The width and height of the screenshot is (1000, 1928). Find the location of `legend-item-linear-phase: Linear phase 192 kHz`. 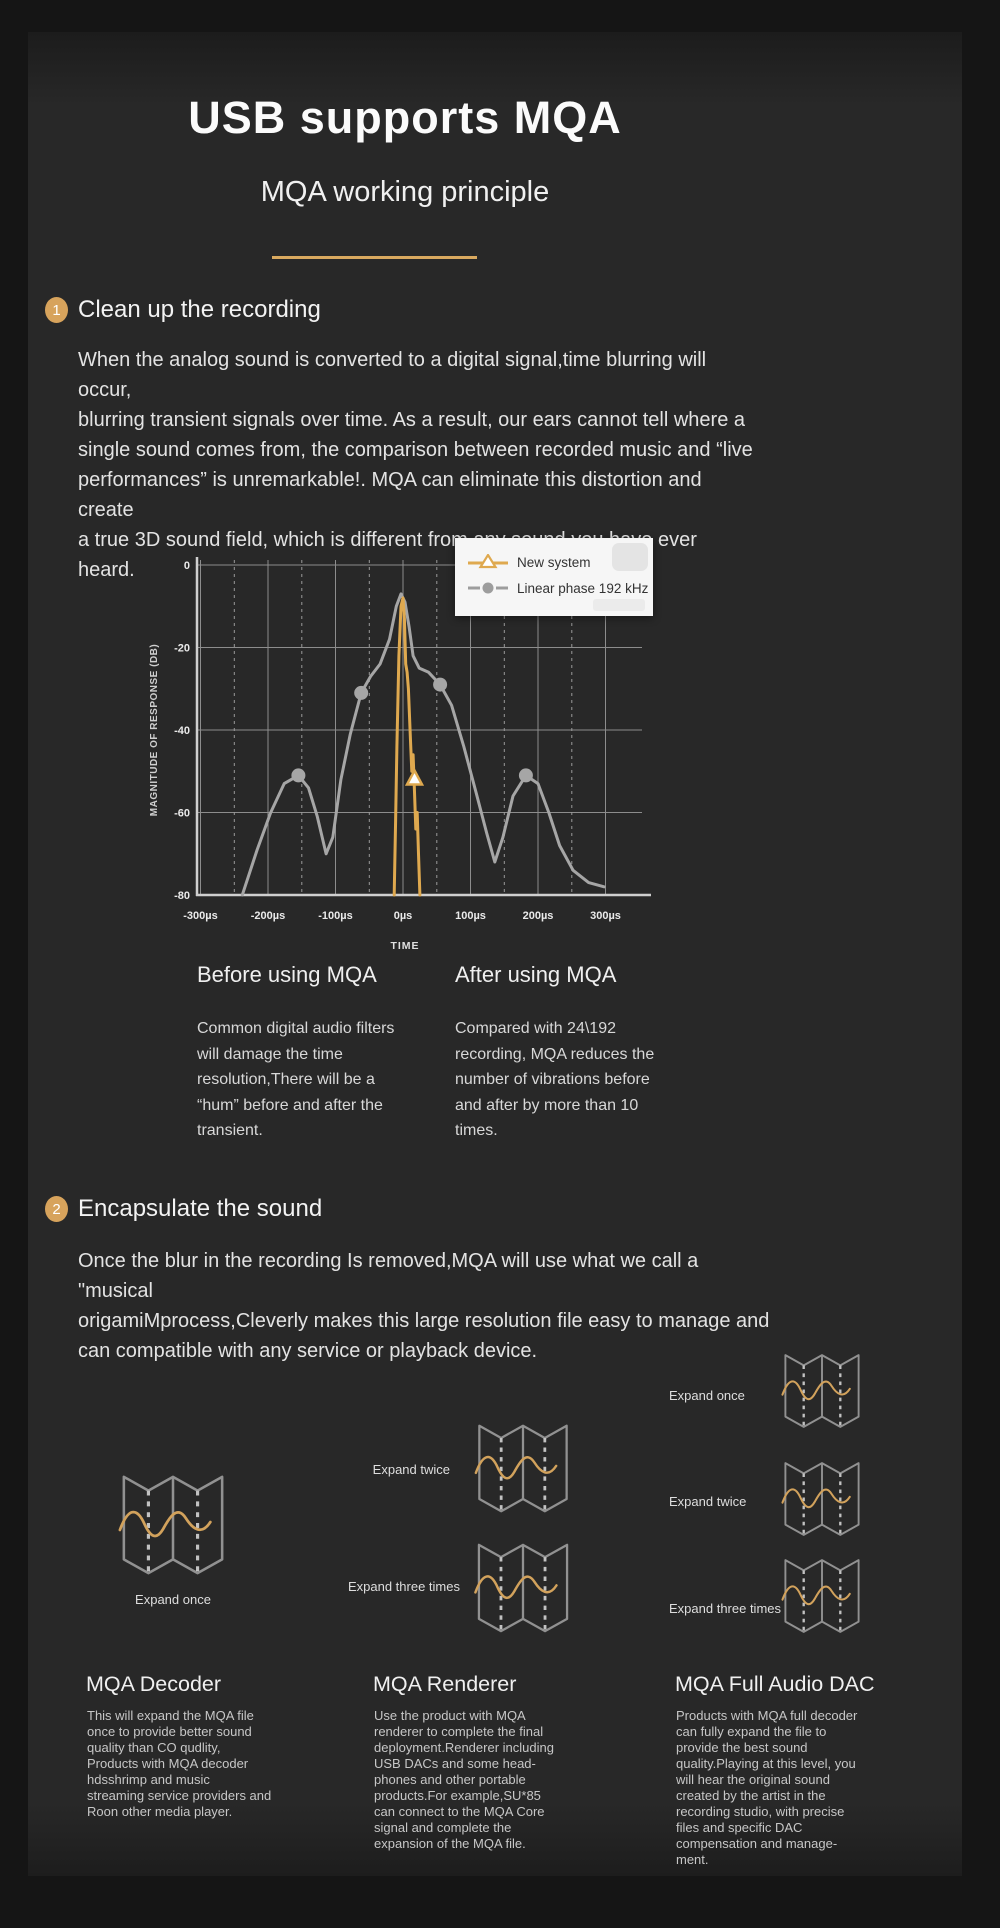

legend-item-linear-phase: Linear phase 192 kHz is located at coordinates (560, 588).